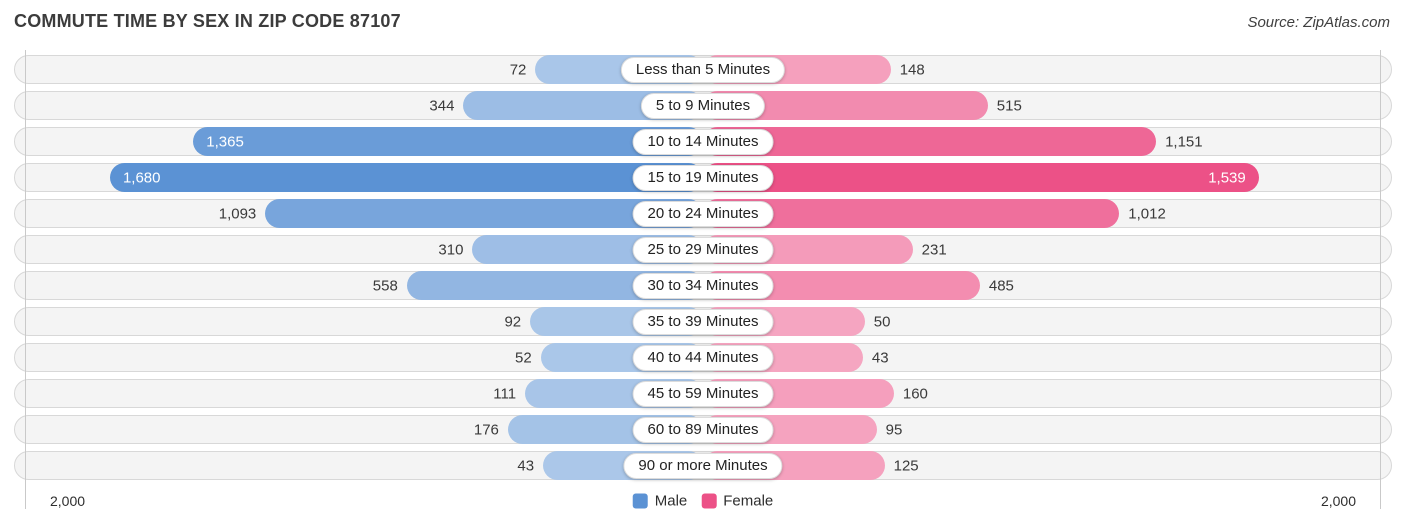  I want to click on male-value-label: 1,093, so click(237, 213).